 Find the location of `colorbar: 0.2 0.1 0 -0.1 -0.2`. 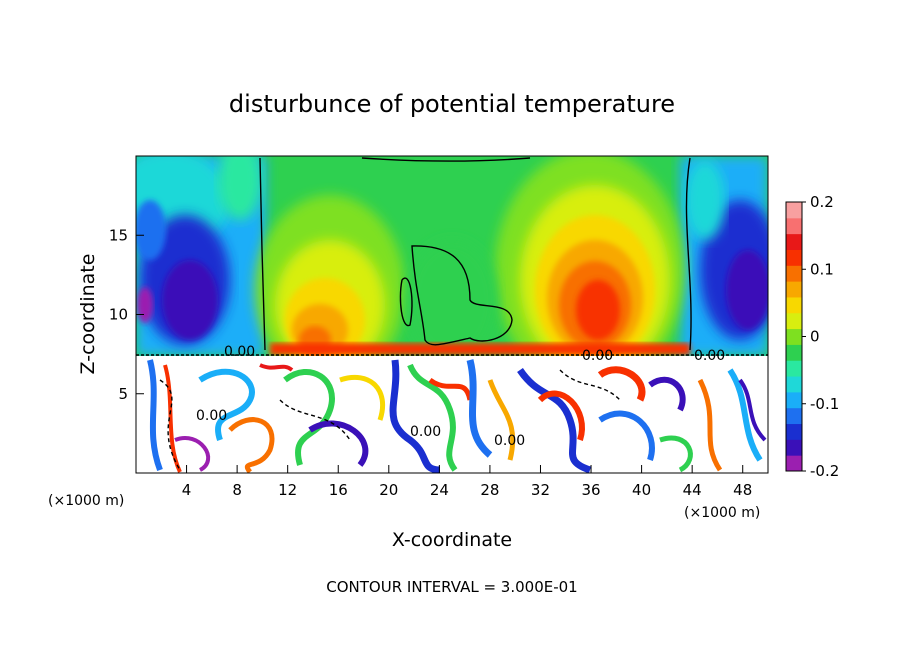

colorbar: 0.2 0.1 0 -0.1 -0.2 is located at coordinates (812, 336).